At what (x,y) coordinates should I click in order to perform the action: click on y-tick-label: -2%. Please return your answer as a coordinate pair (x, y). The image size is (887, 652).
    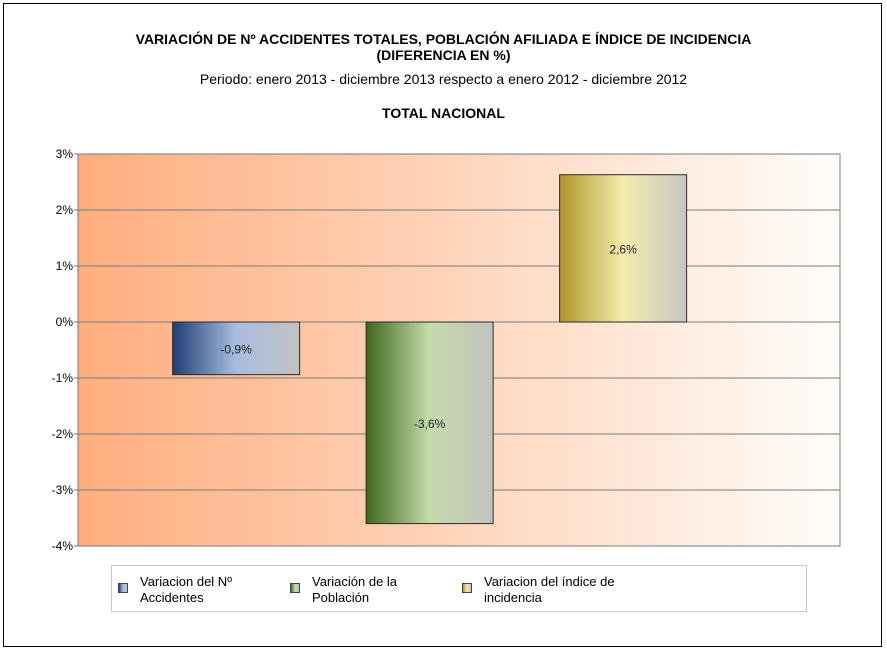
    Looking at the image, I should click on (63, 434).